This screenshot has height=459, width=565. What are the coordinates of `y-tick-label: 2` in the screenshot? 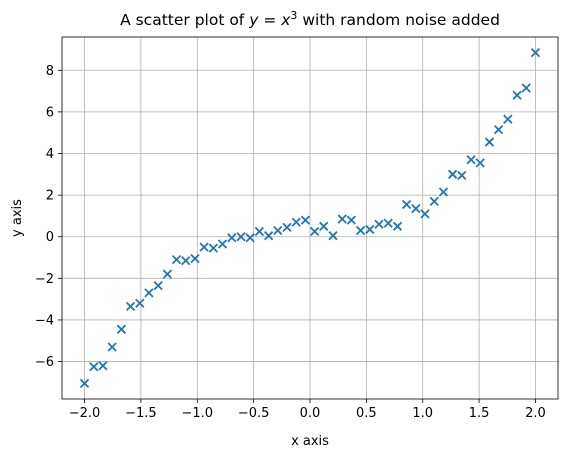 It's located at (50, 196).